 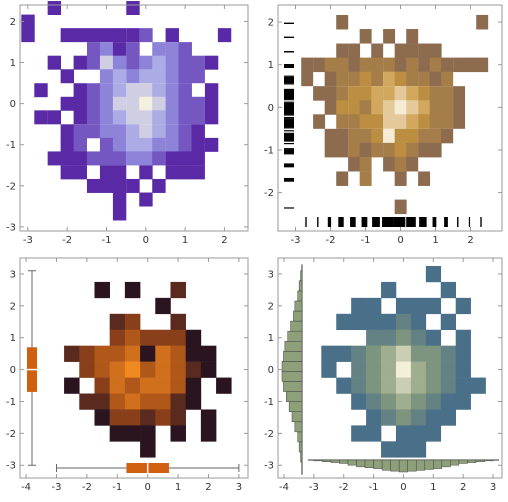 I want to click on x-tick-label: 2, so click(x=208, y=487).